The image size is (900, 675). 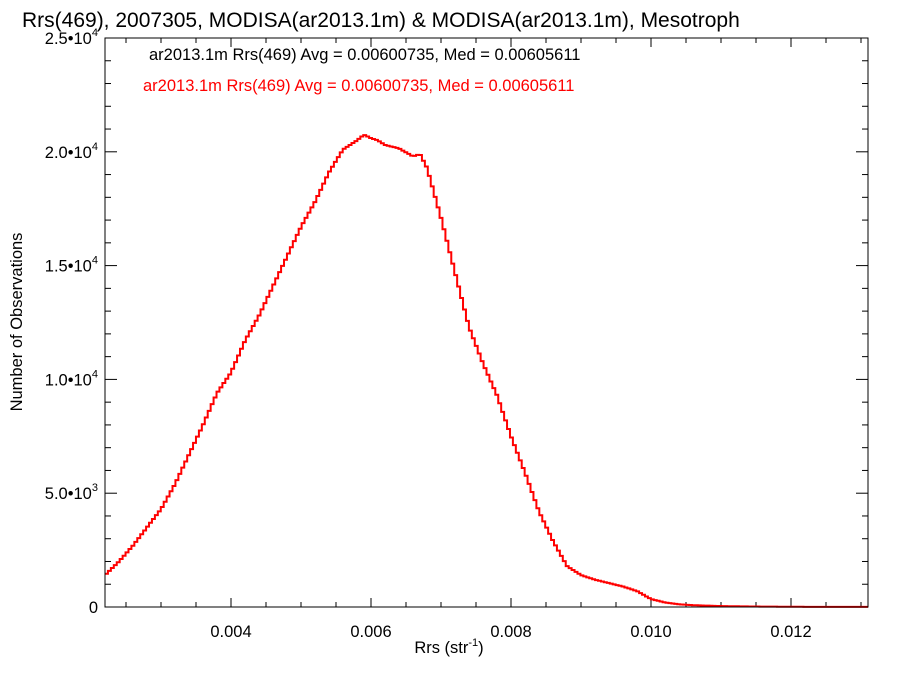 What do you see at coordinates (95, 488) in the screenshot?
I see `y-tick-label-exp: 3` at bounding box center [95, 488].